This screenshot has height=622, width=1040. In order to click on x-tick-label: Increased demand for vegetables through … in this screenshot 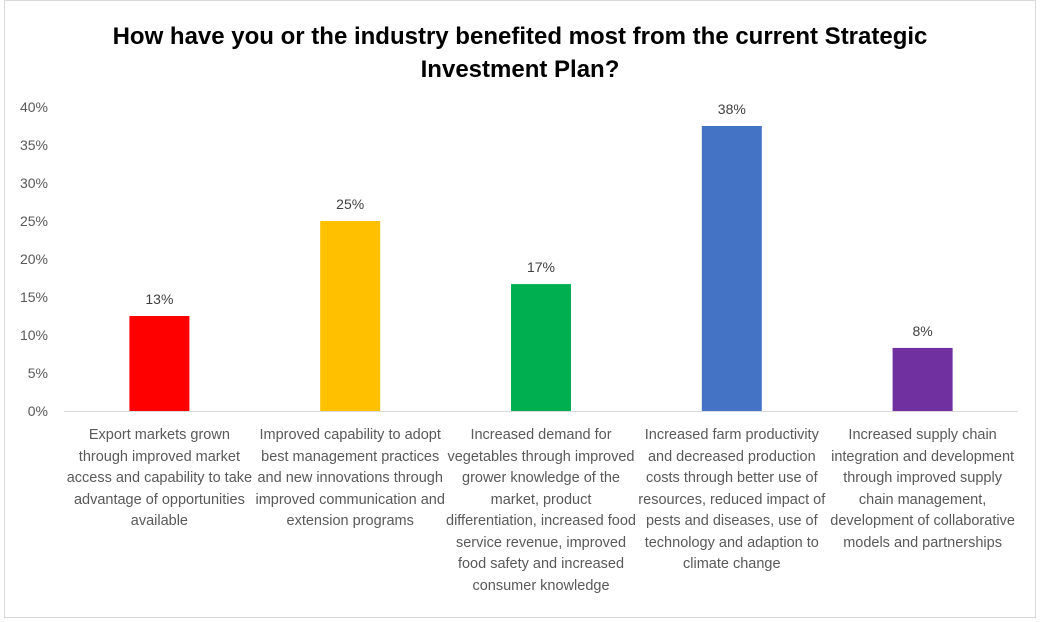, I will do `click(541, 510)`.